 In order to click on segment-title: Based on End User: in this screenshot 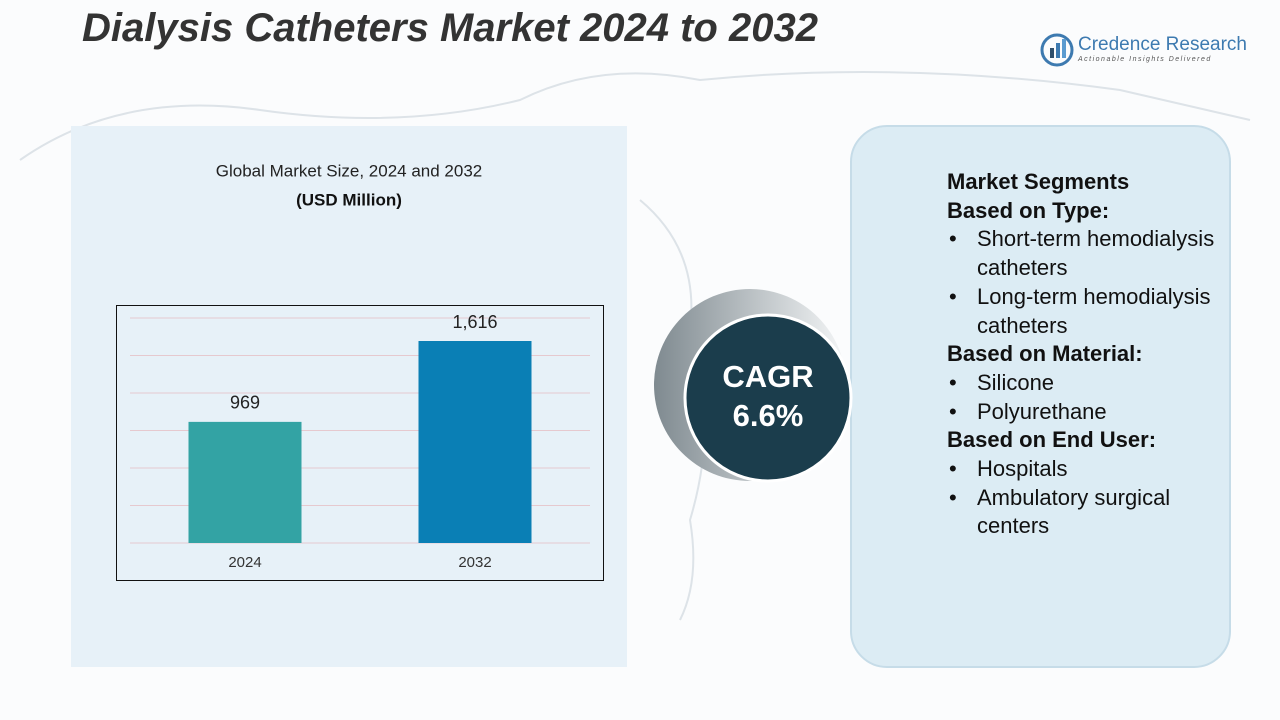, I will do `click(1052, 440)`.